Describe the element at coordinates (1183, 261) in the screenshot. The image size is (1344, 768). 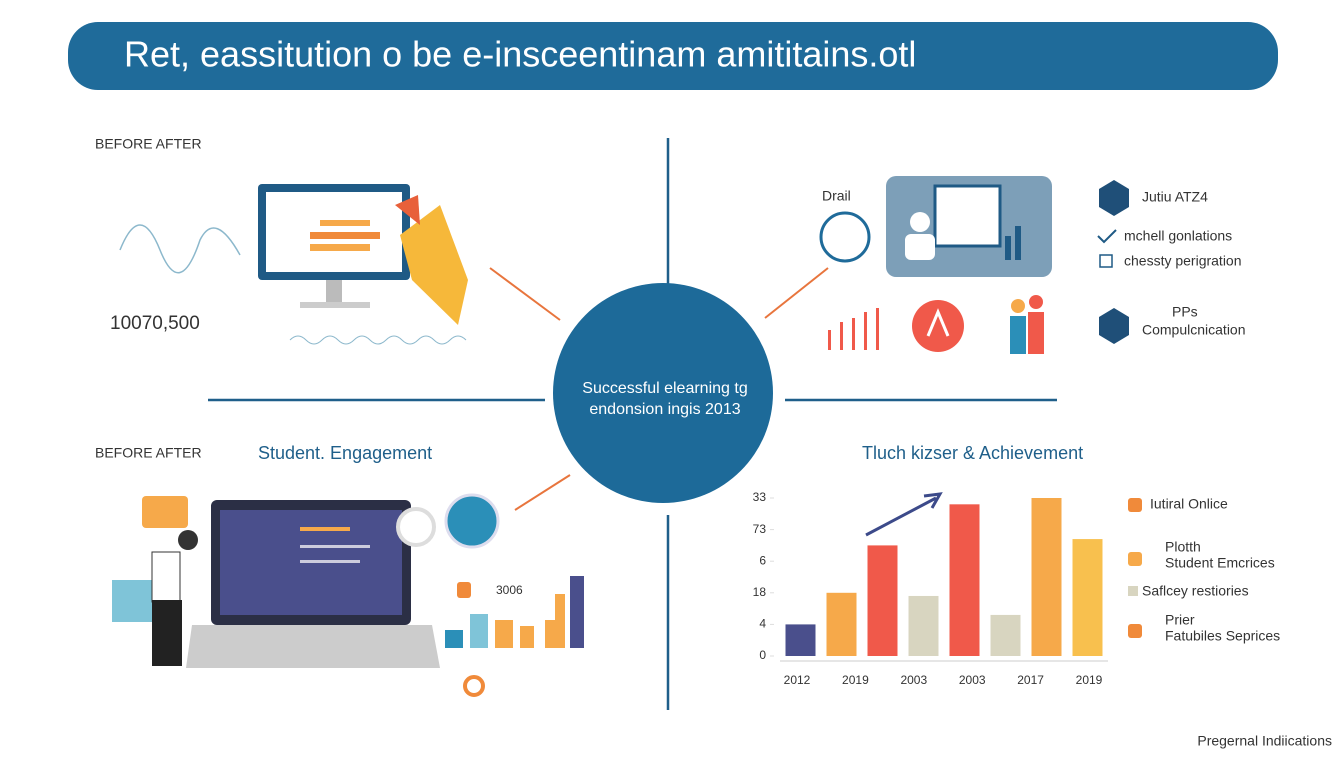
I see `legend-item: chessty perigration` at that location.